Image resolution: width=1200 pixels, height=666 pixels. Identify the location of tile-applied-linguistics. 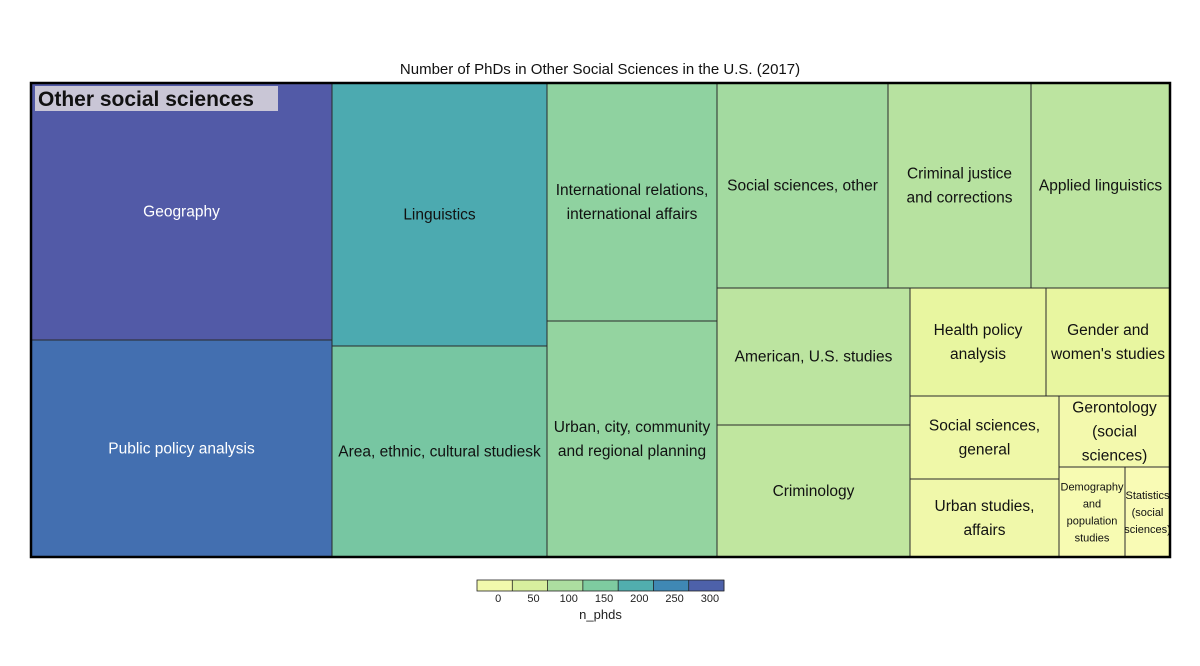
(1100, 185).